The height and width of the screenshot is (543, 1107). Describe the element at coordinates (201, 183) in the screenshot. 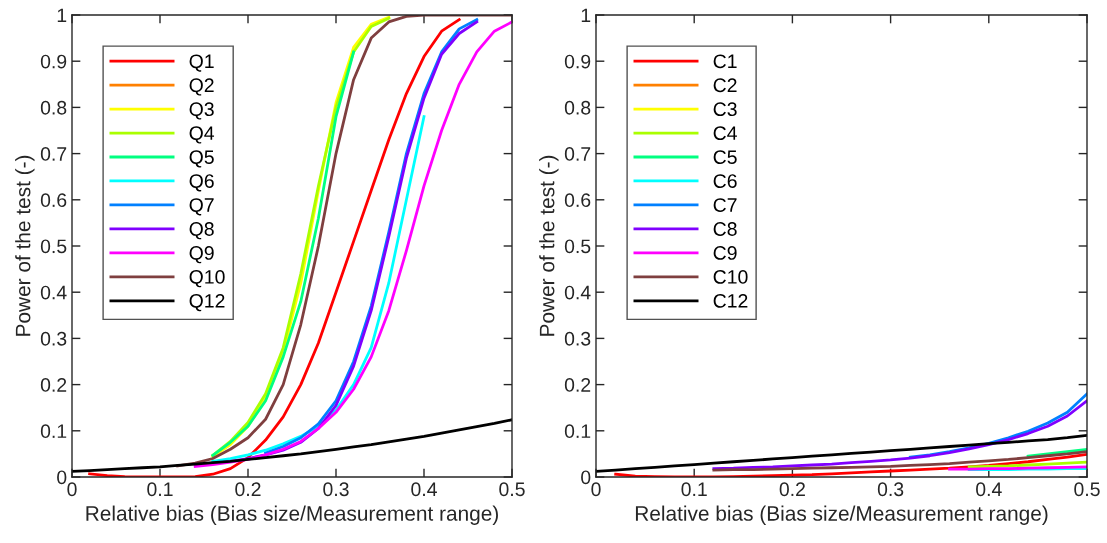

I see `legend-label: Q6` at that location.